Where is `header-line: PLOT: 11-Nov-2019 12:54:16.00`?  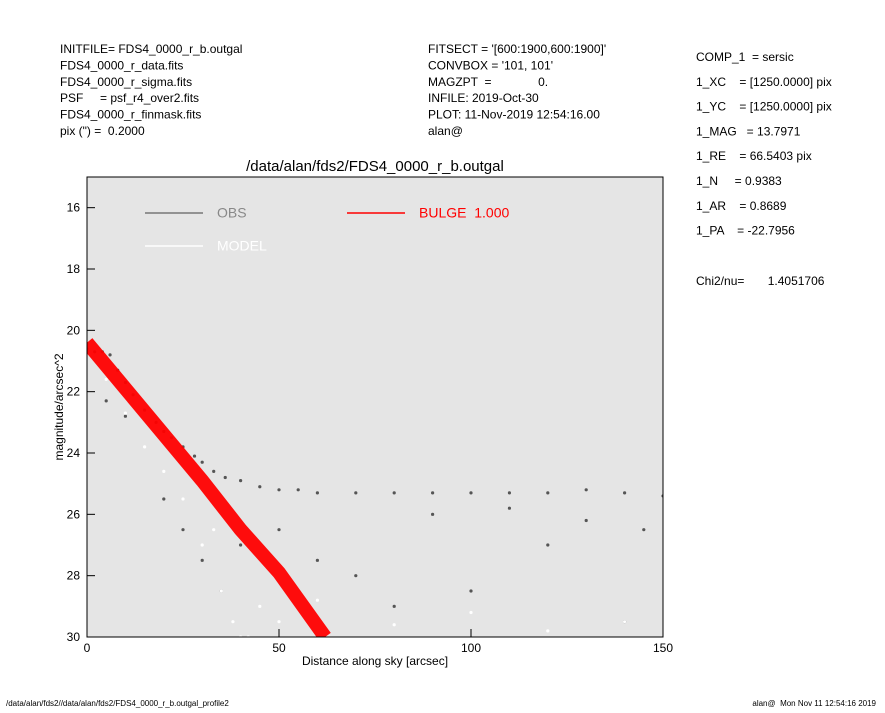
header-line: PLOT: 11-Nov-2019 12:54:16.00 is located at coordinates (514, 115).